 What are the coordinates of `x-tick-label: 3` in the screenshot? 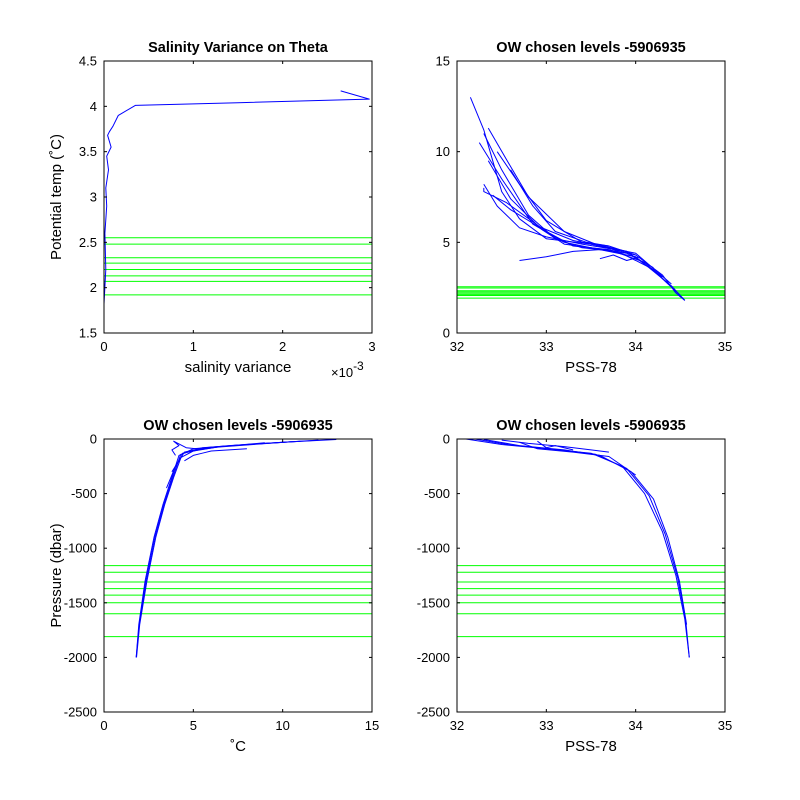 It's located at (371, 346).